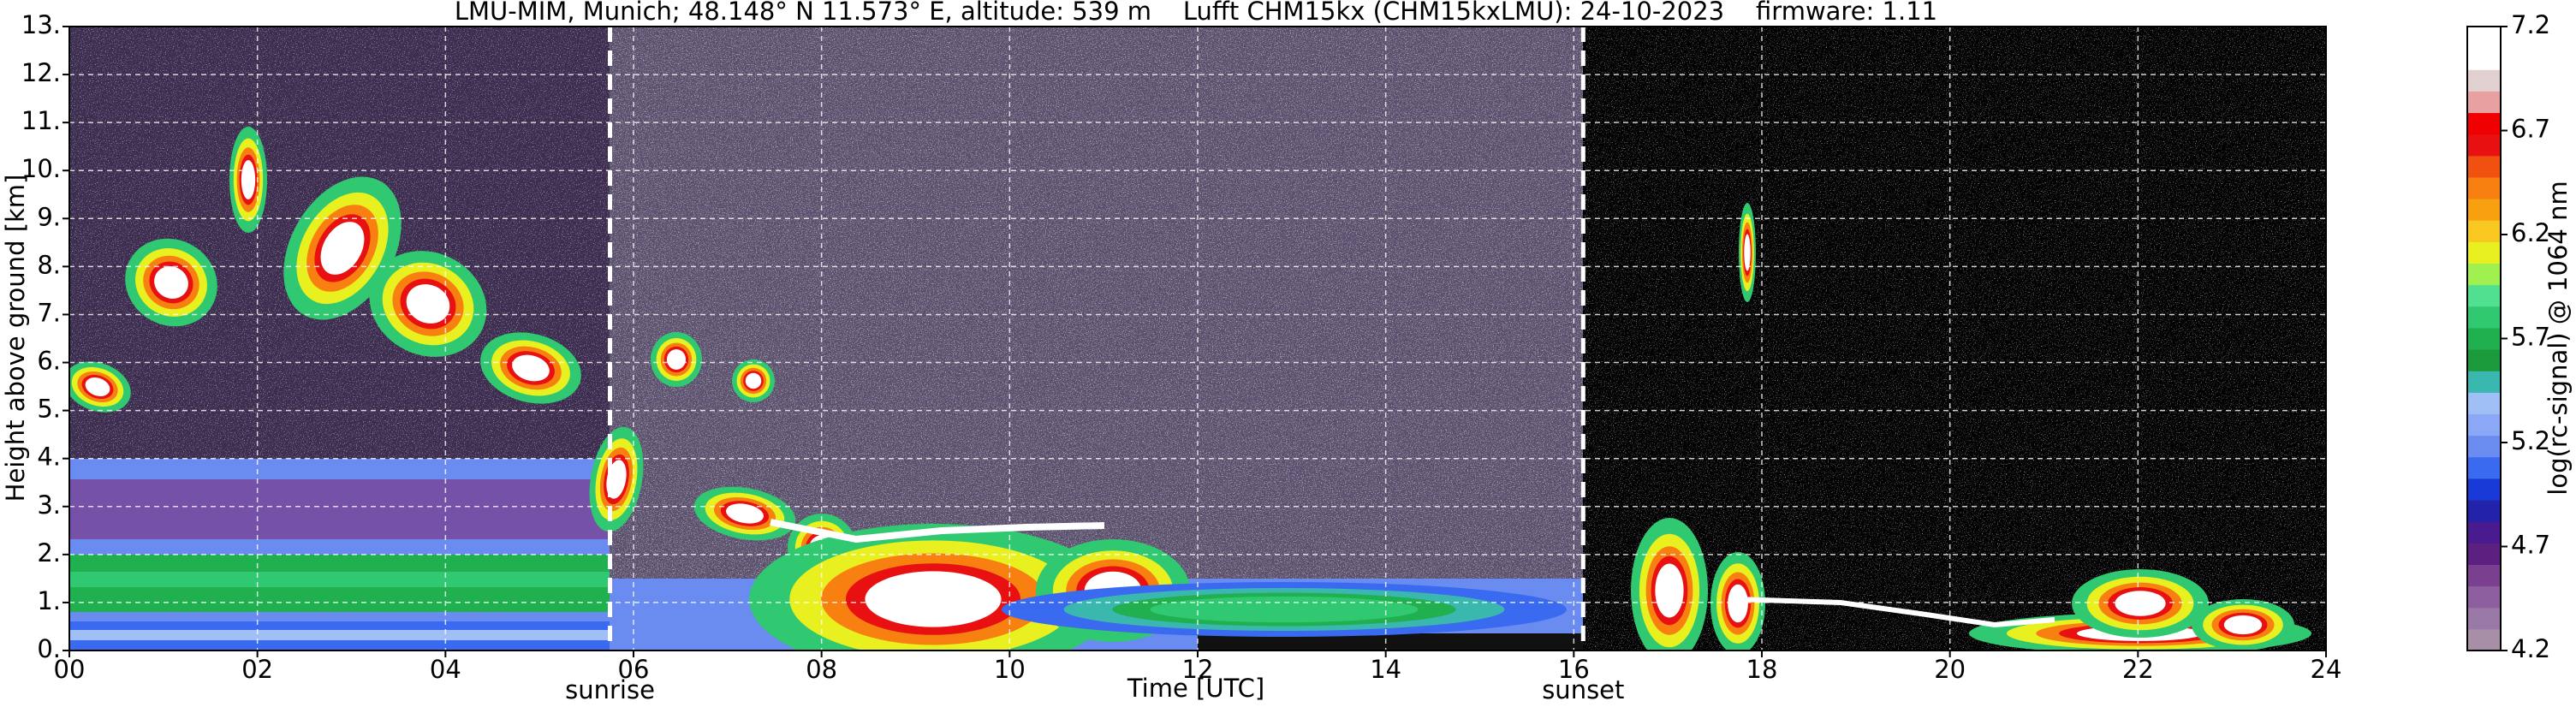  Describe the element at coordinates (2531, 233) in the screenshot. I see `colorbar-tick-label: 6.2` at that location.